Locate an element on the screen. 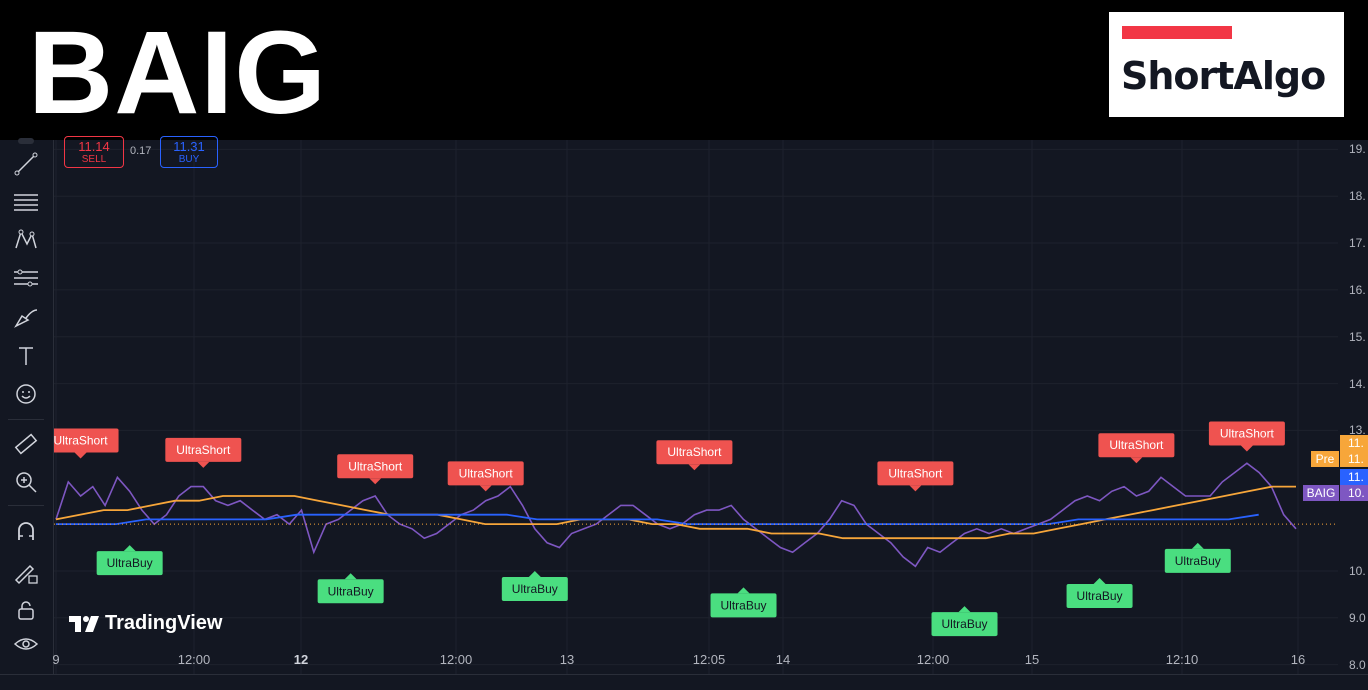 The image size is (1368, 690). bottom-toolbar is located at coordinates (684, 682).